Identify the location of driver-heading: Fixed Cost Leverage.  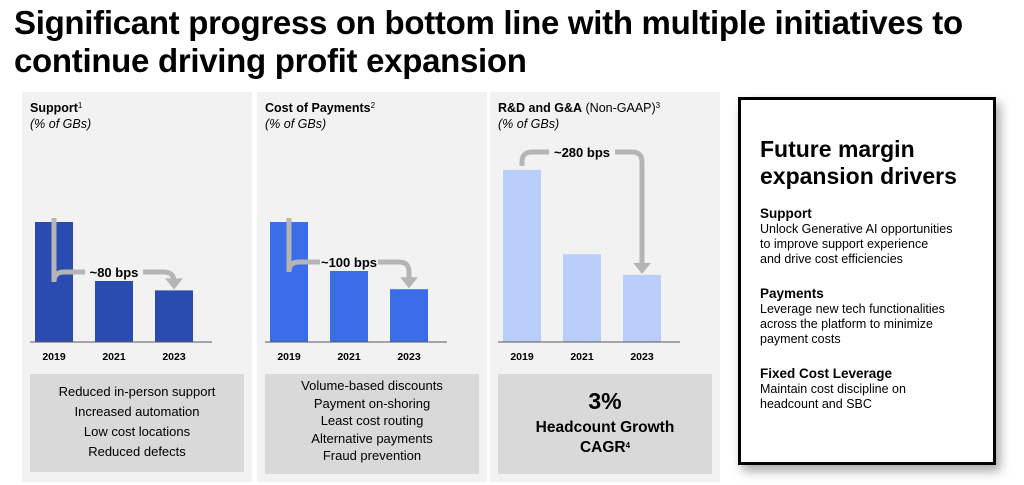
(826, 373).